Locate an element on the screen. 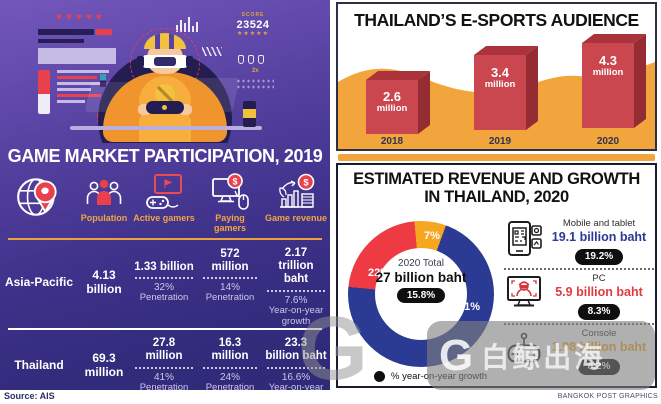 This screenshot has height=404, width=661. gamer-arm-right is located at coordinates (205, 111).